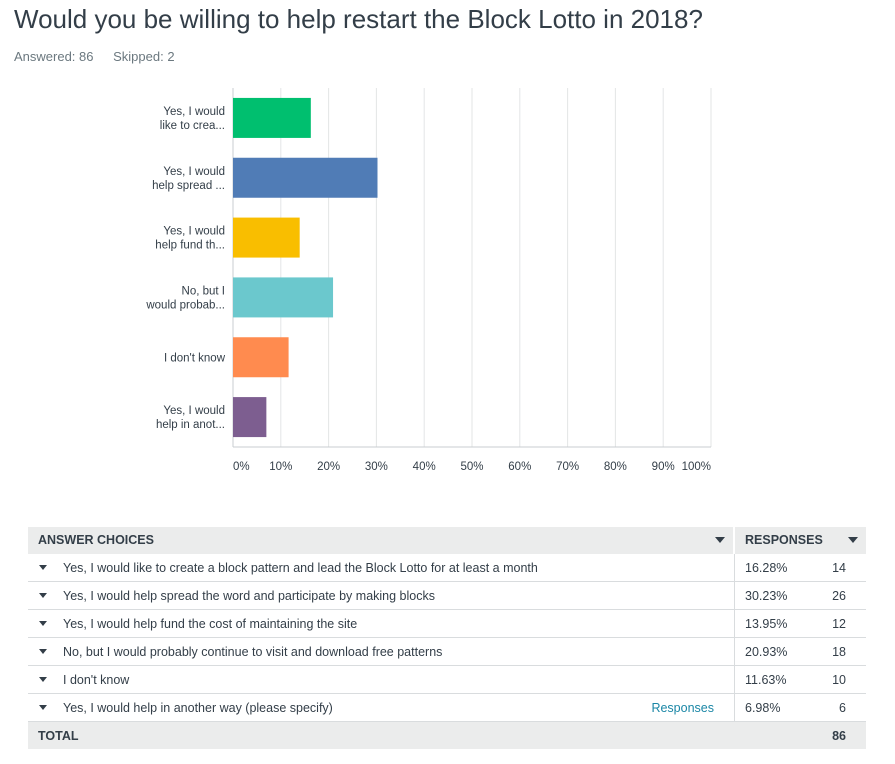  Describe the element at coordinates (839, 567) in the screenshot. I see `count-cell: 14` at that location.